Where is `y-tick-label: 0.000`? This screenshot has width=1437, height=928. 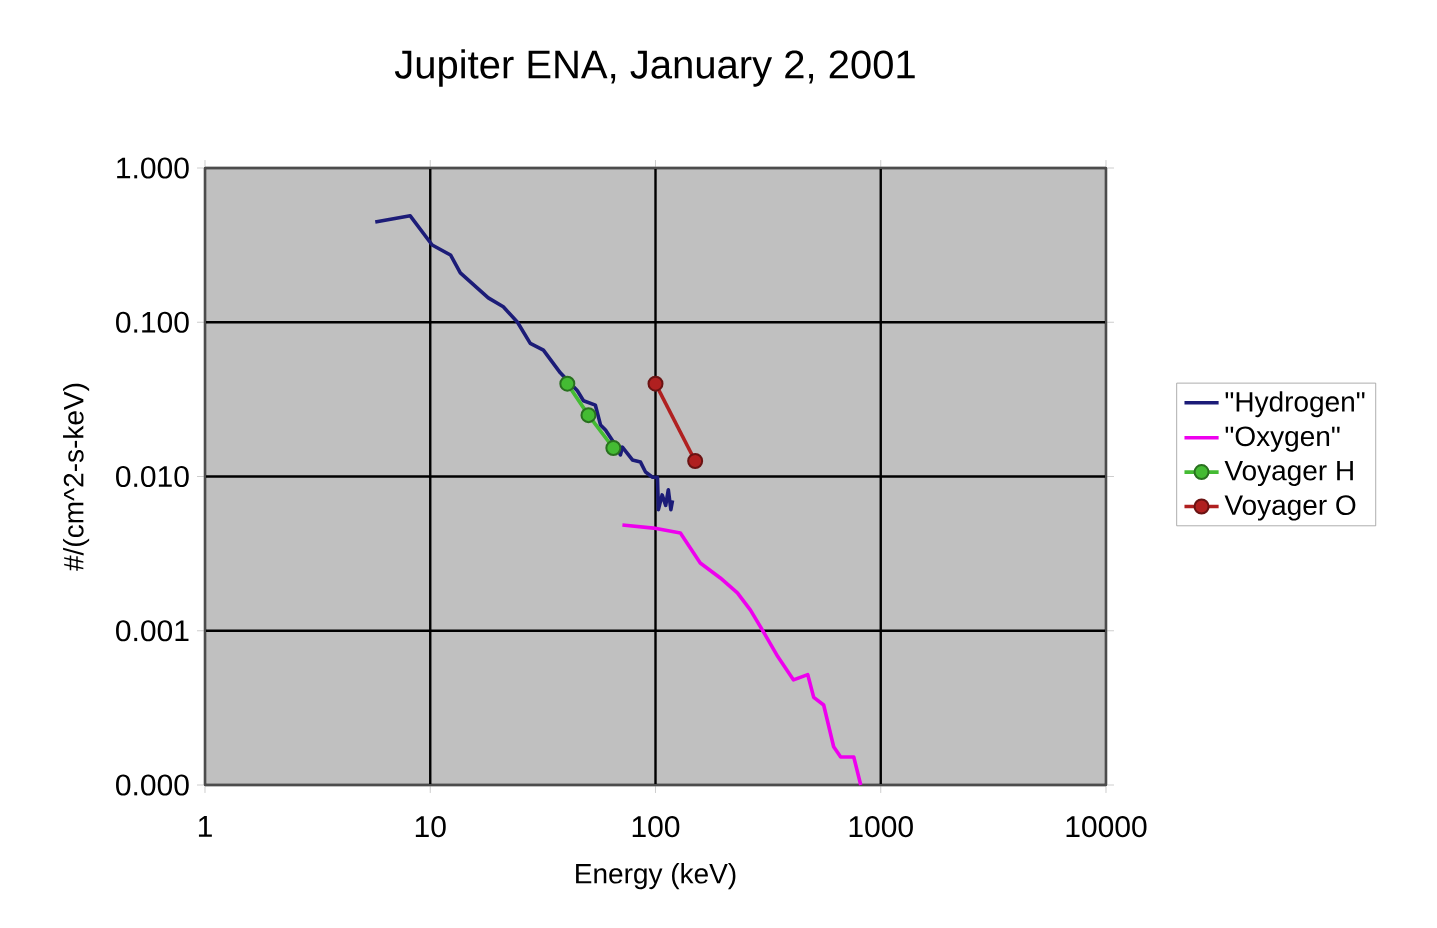
y-tick-label: 0.000 is located at coordinates (152, 785).